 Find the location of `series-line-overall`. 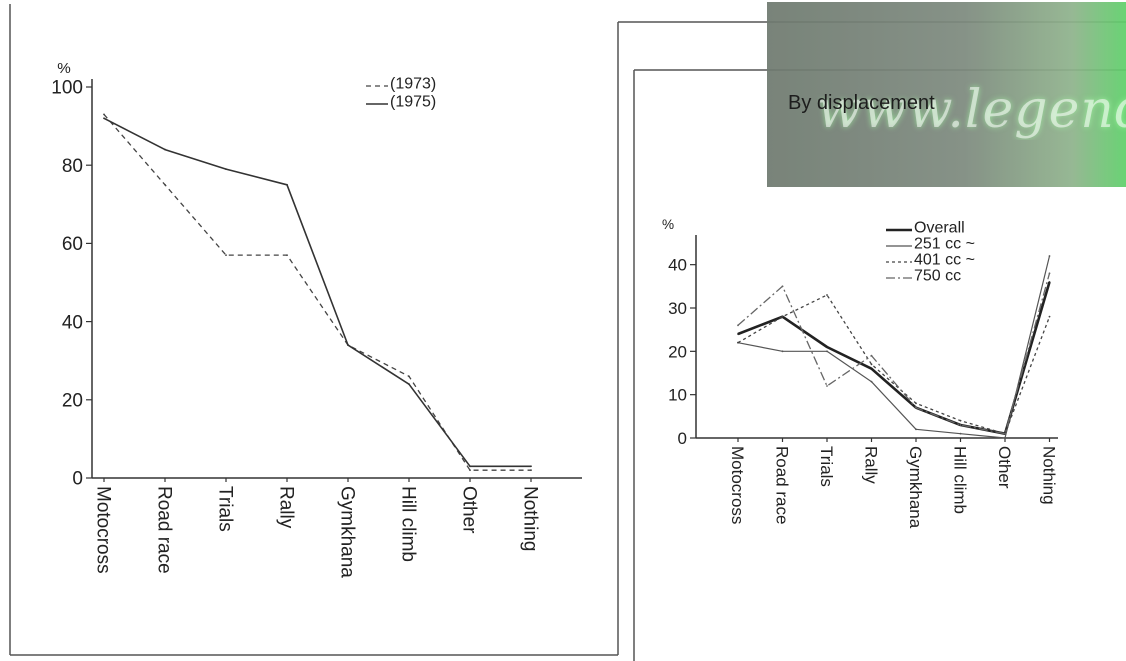

series-line-overall is located at coordinates (894, 358).